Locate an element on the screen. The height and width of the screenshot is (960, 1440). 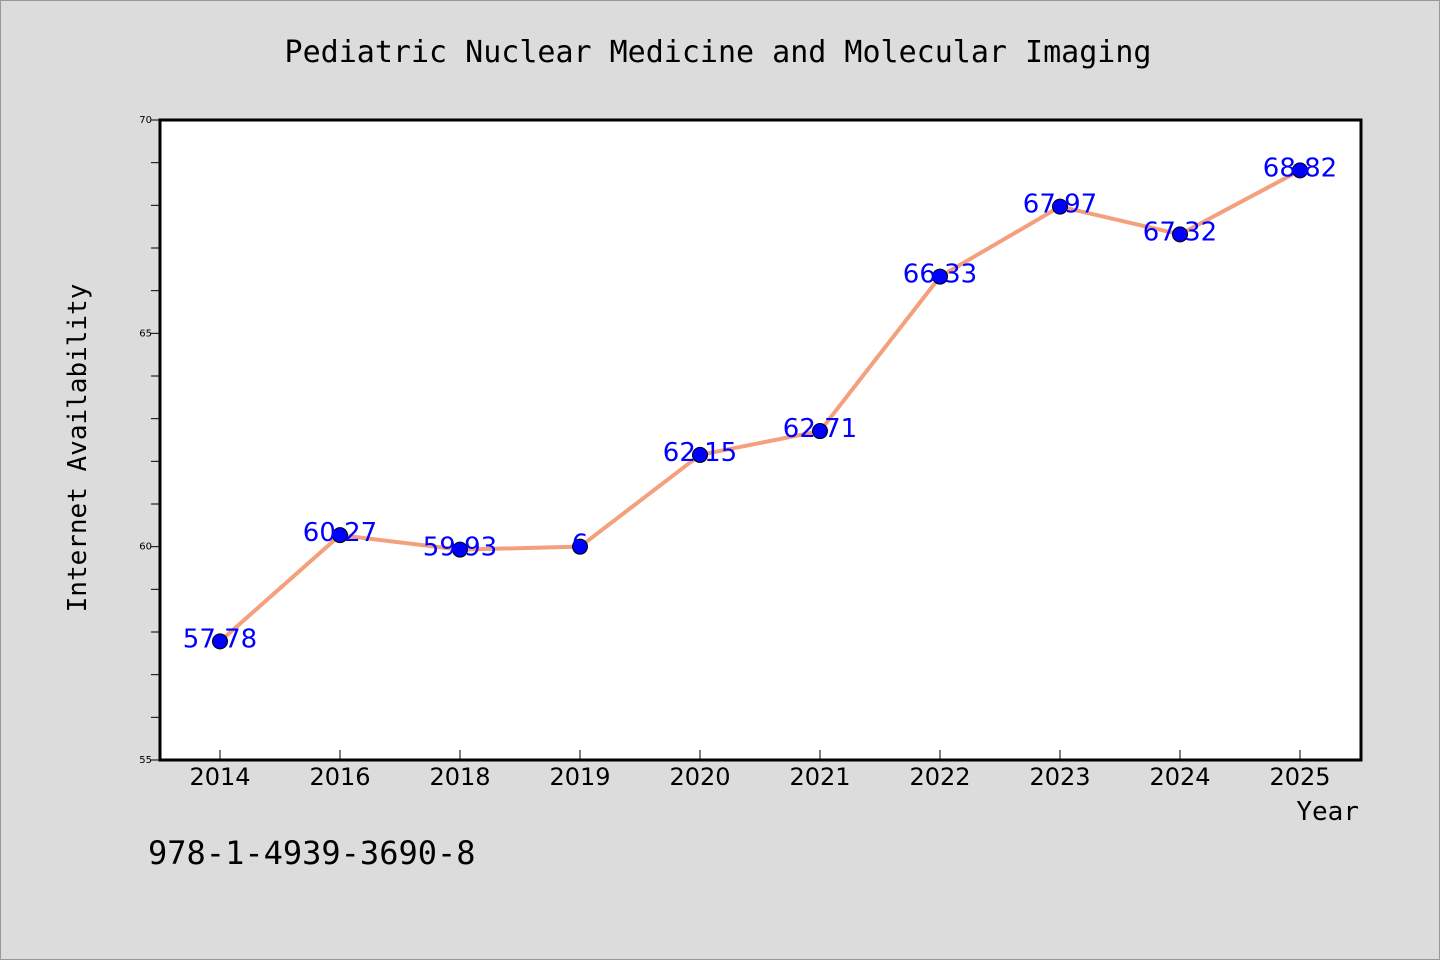
data-label: 59.93 is located at coordinates (460, 548).